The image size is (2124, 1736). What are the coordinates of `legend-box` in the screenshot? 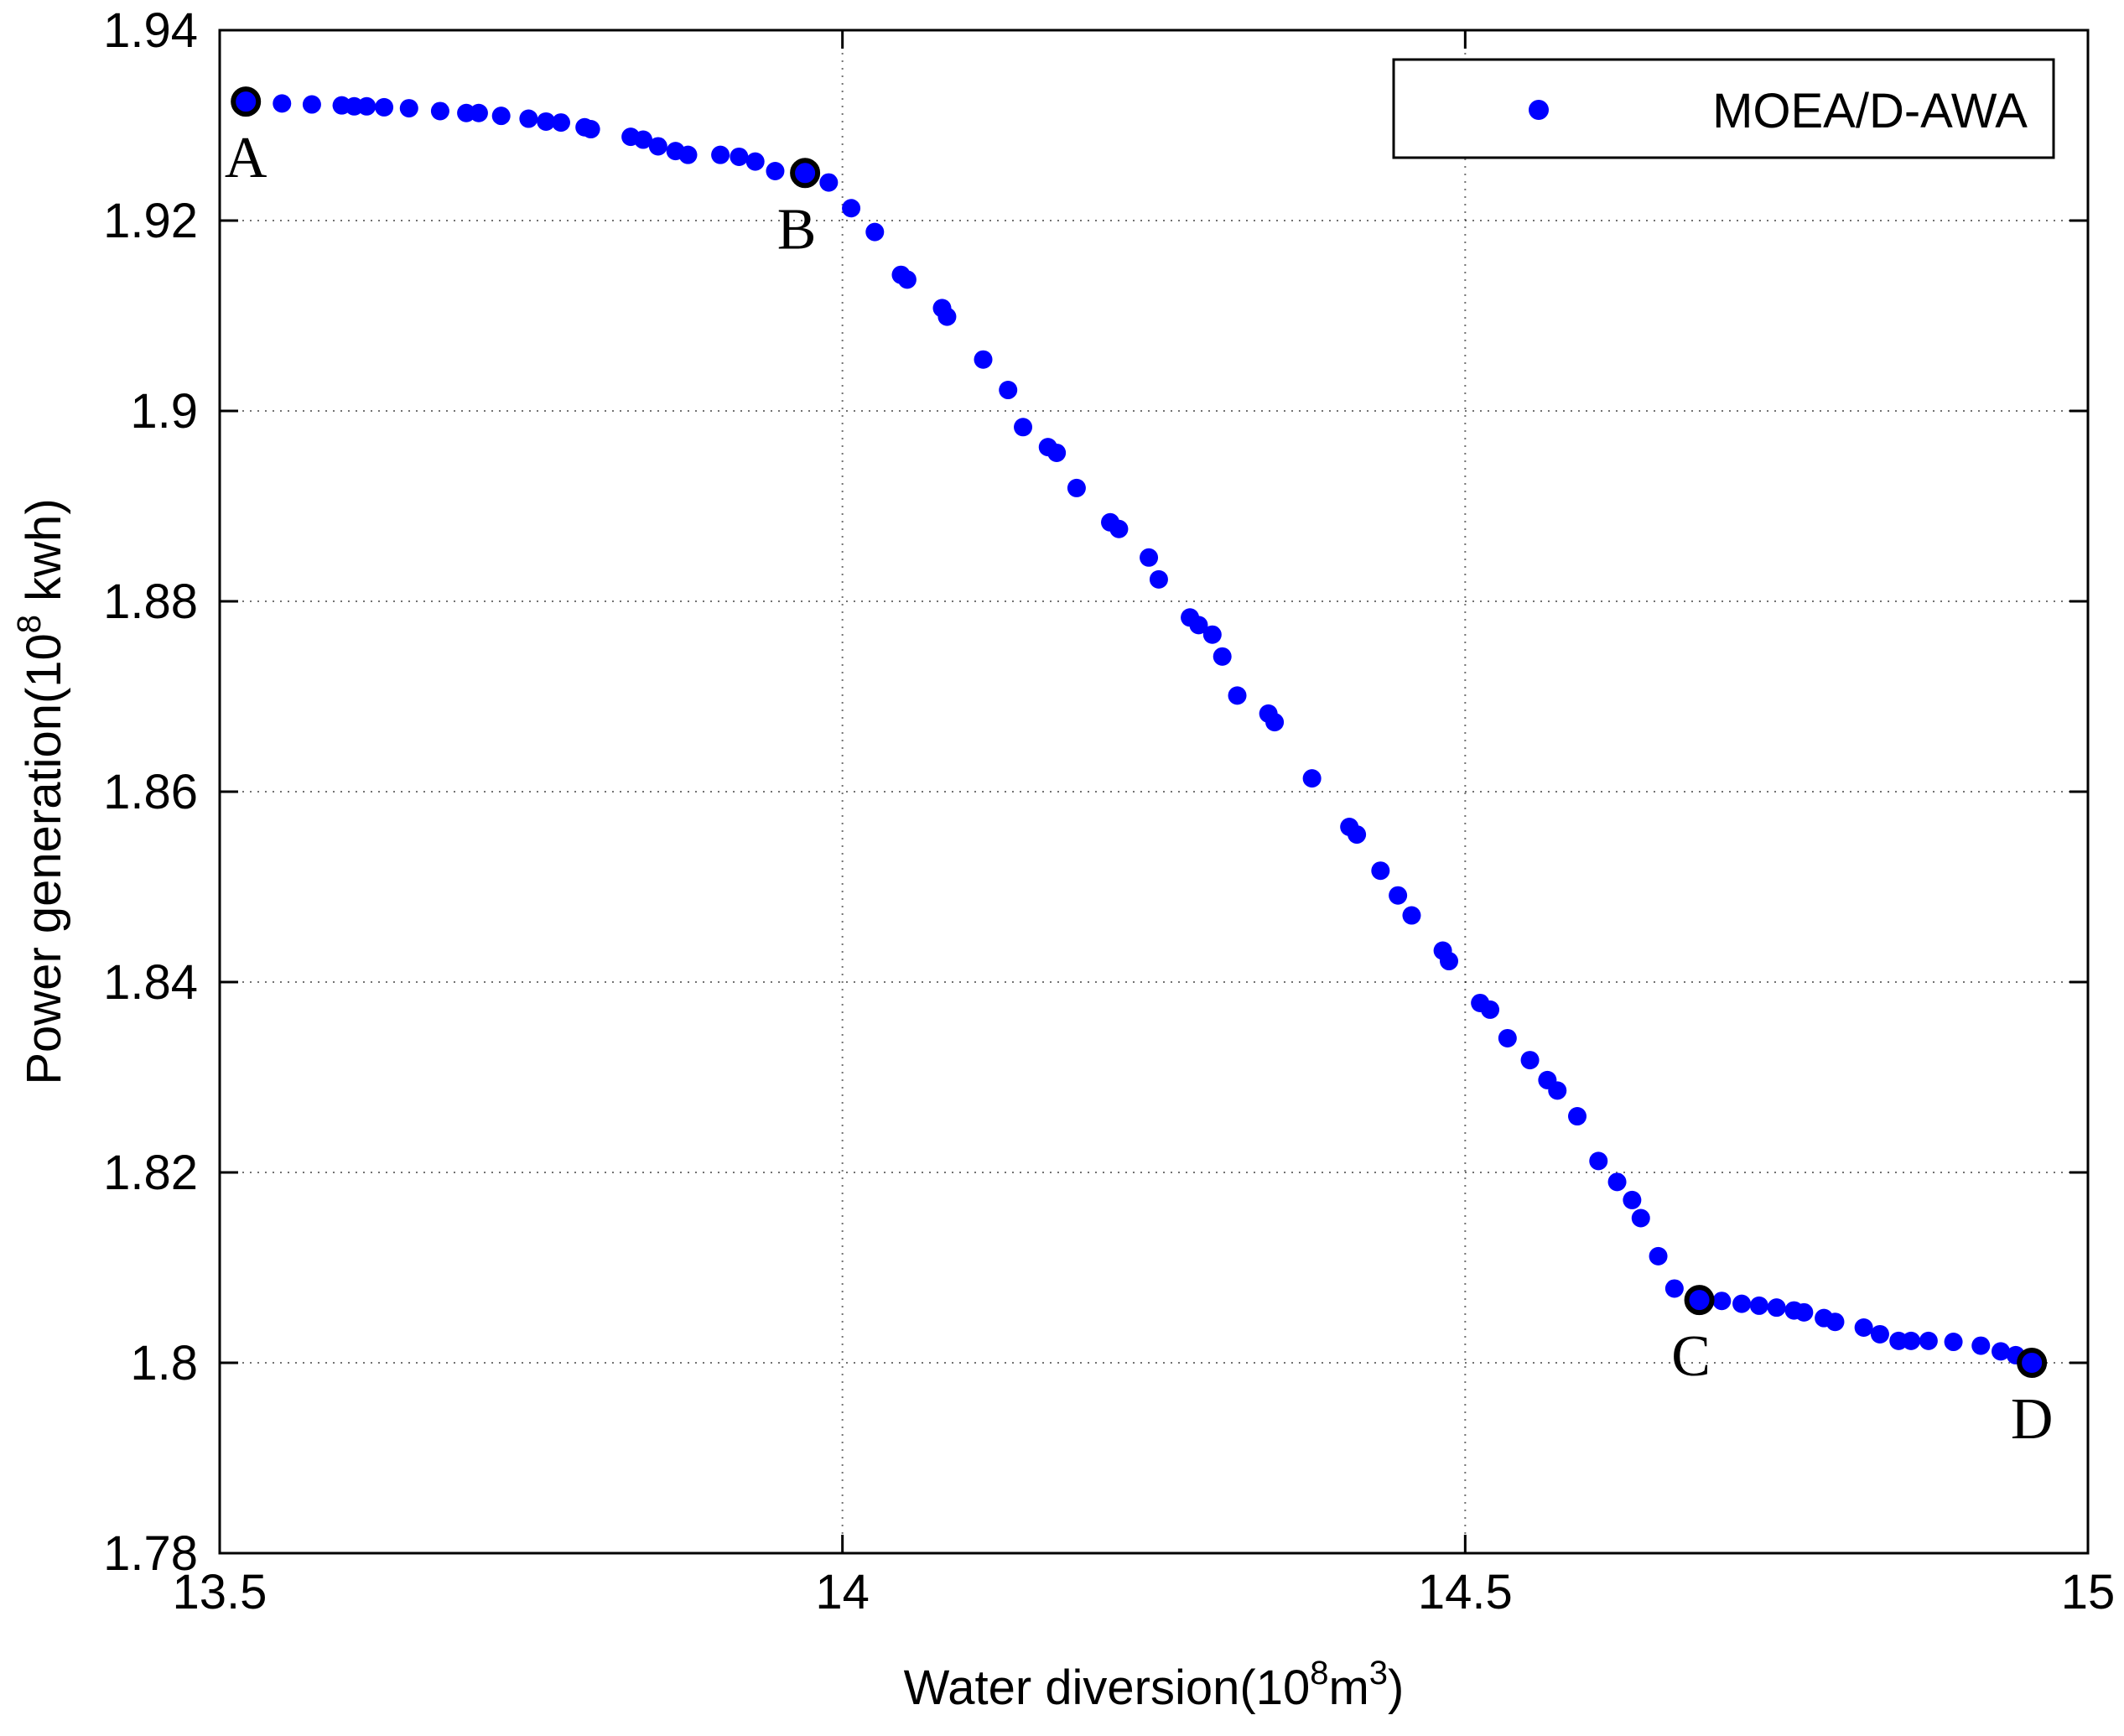 It's located at (1723, 108).